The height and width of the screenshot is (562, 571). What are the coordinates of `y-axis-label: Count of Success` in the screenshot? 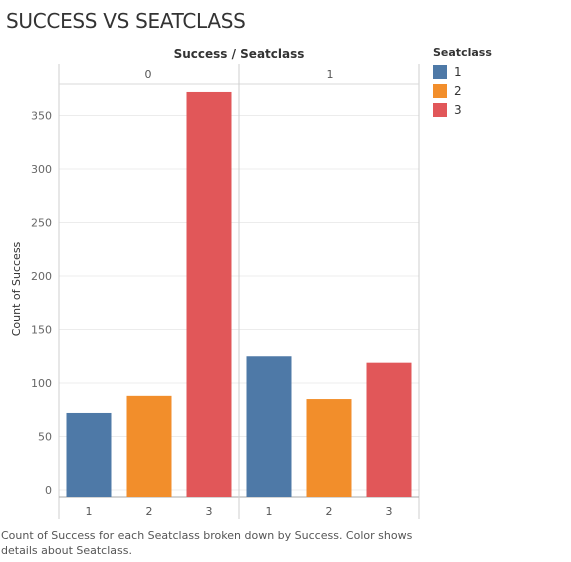 It's located at (16, 288).